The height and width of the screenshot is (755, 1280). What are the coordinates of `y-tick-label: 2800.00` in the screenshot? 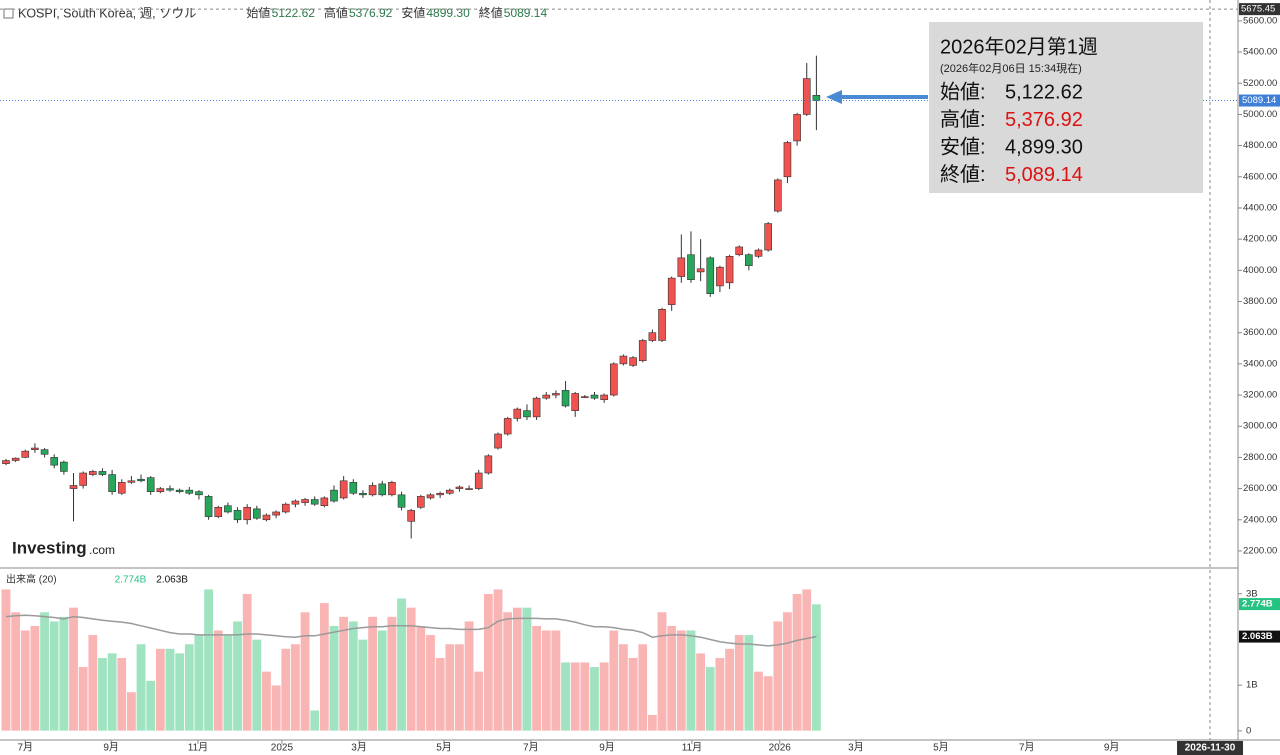 It's located at (1260, 457).